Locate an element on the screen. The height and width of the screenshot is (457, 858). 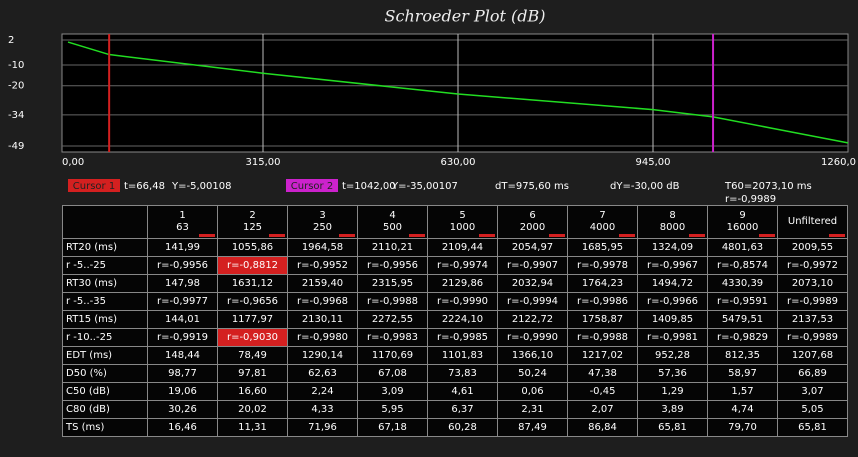
table-cell: 16,60 is located at coordinates (252, 391).